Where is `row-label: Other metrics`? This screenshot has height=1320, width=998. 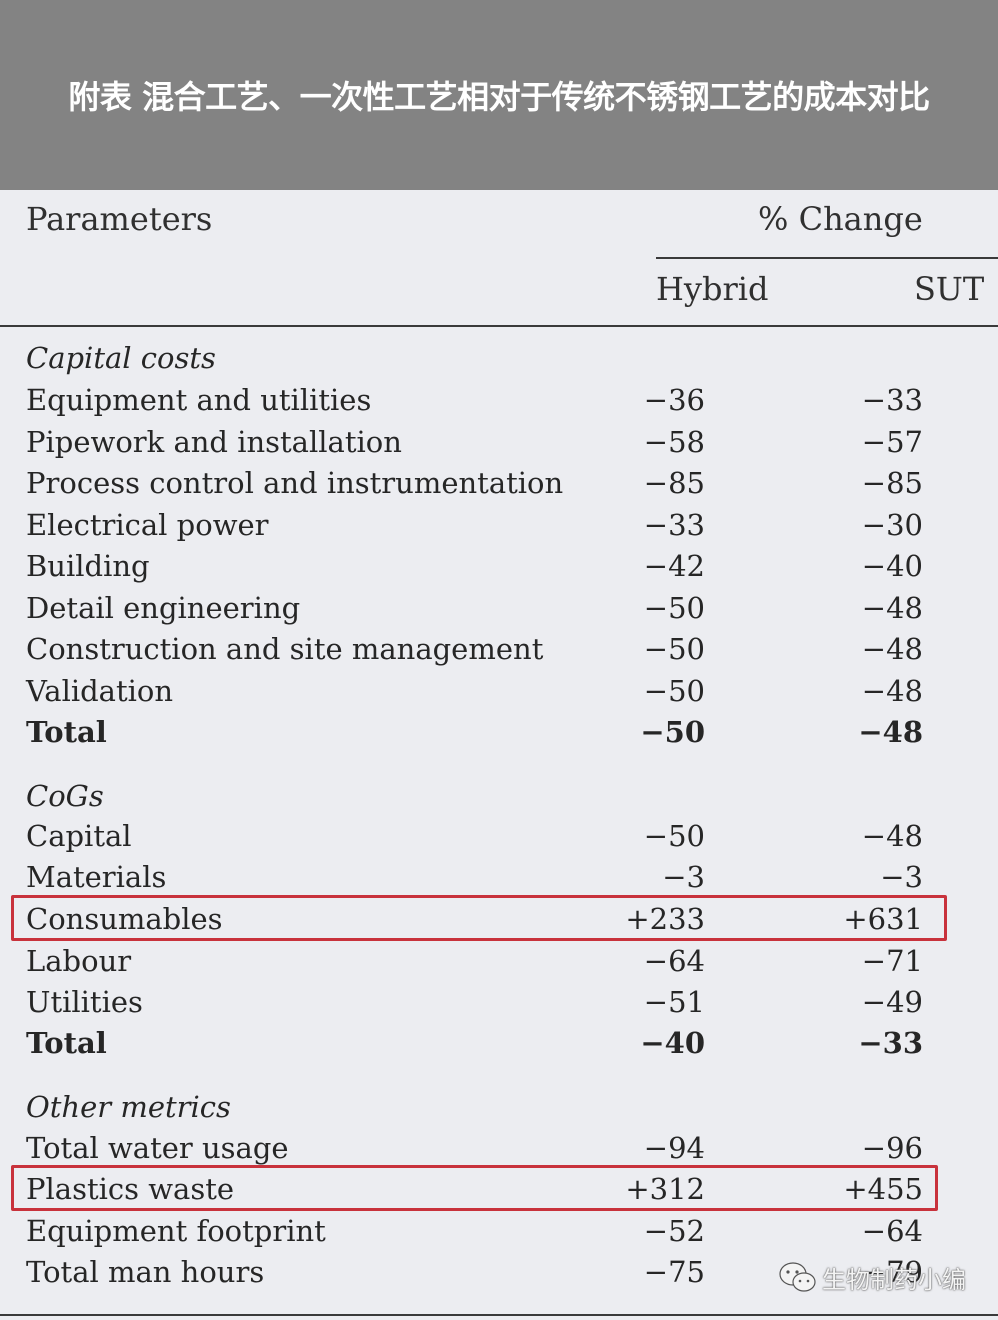 row-label: Other metrics is located at coordinates (128, 1107).